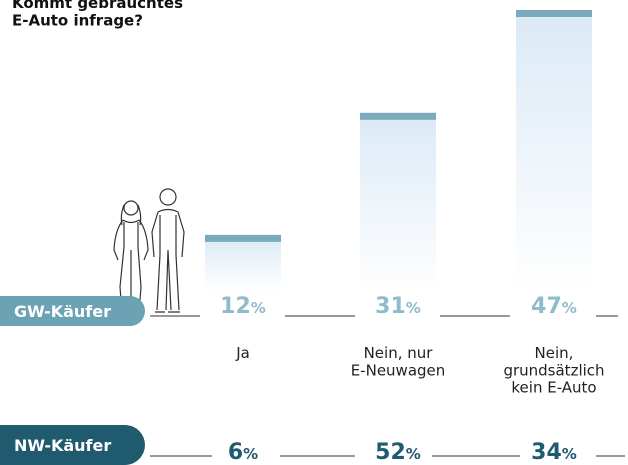  What do you see at coordinates (242, 353) in the screenshot?
I see `category-label: Ja` at bounding box center [242, 353].